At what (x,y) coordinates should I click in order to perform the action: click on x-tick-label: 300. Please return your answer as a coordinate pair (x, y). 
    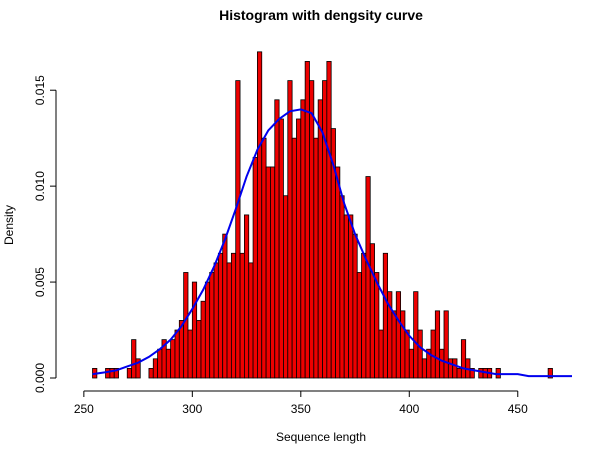
    Looking at the image, I should click on (192, 409).